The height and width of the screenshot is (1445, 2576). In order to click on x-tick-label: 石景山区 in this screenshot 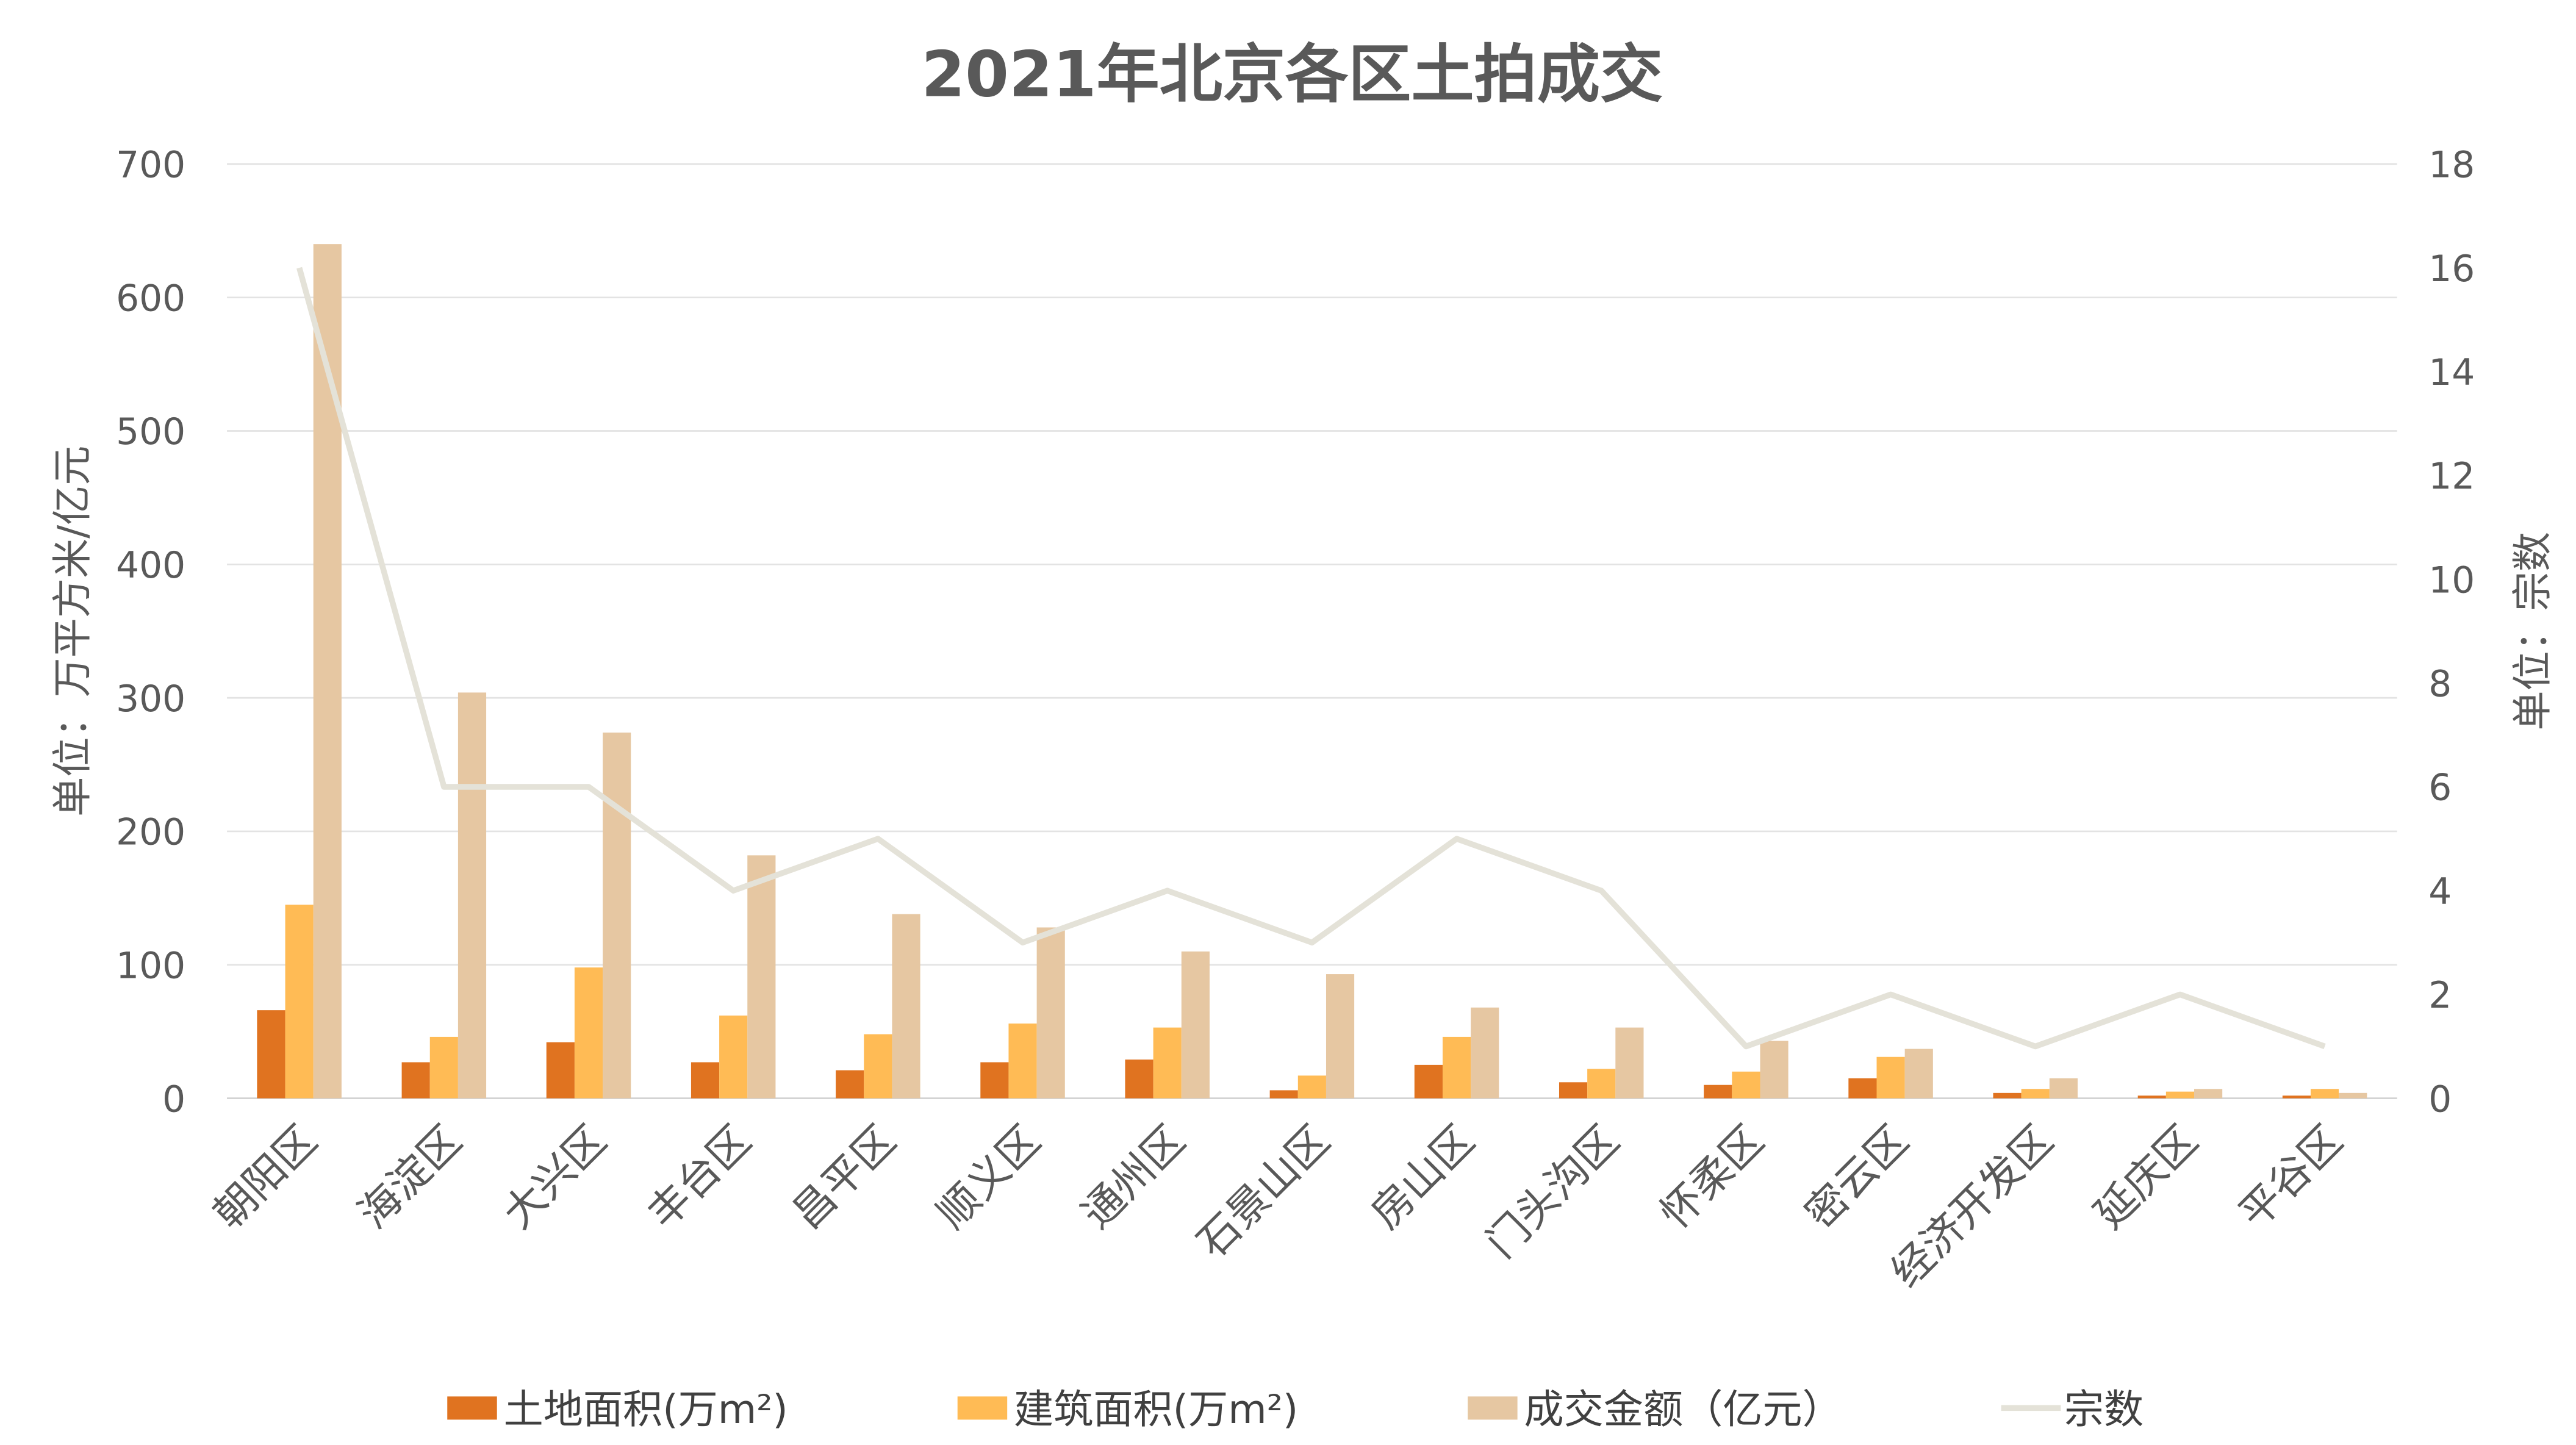, I will do `click(1264, 1192)`.